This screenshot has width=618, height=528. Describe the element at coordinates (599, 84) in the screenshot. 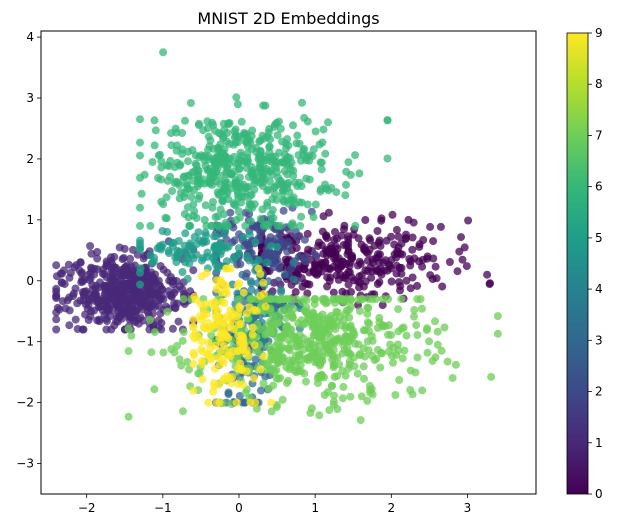

I see `colorbar-tick-label: 8` at that location.